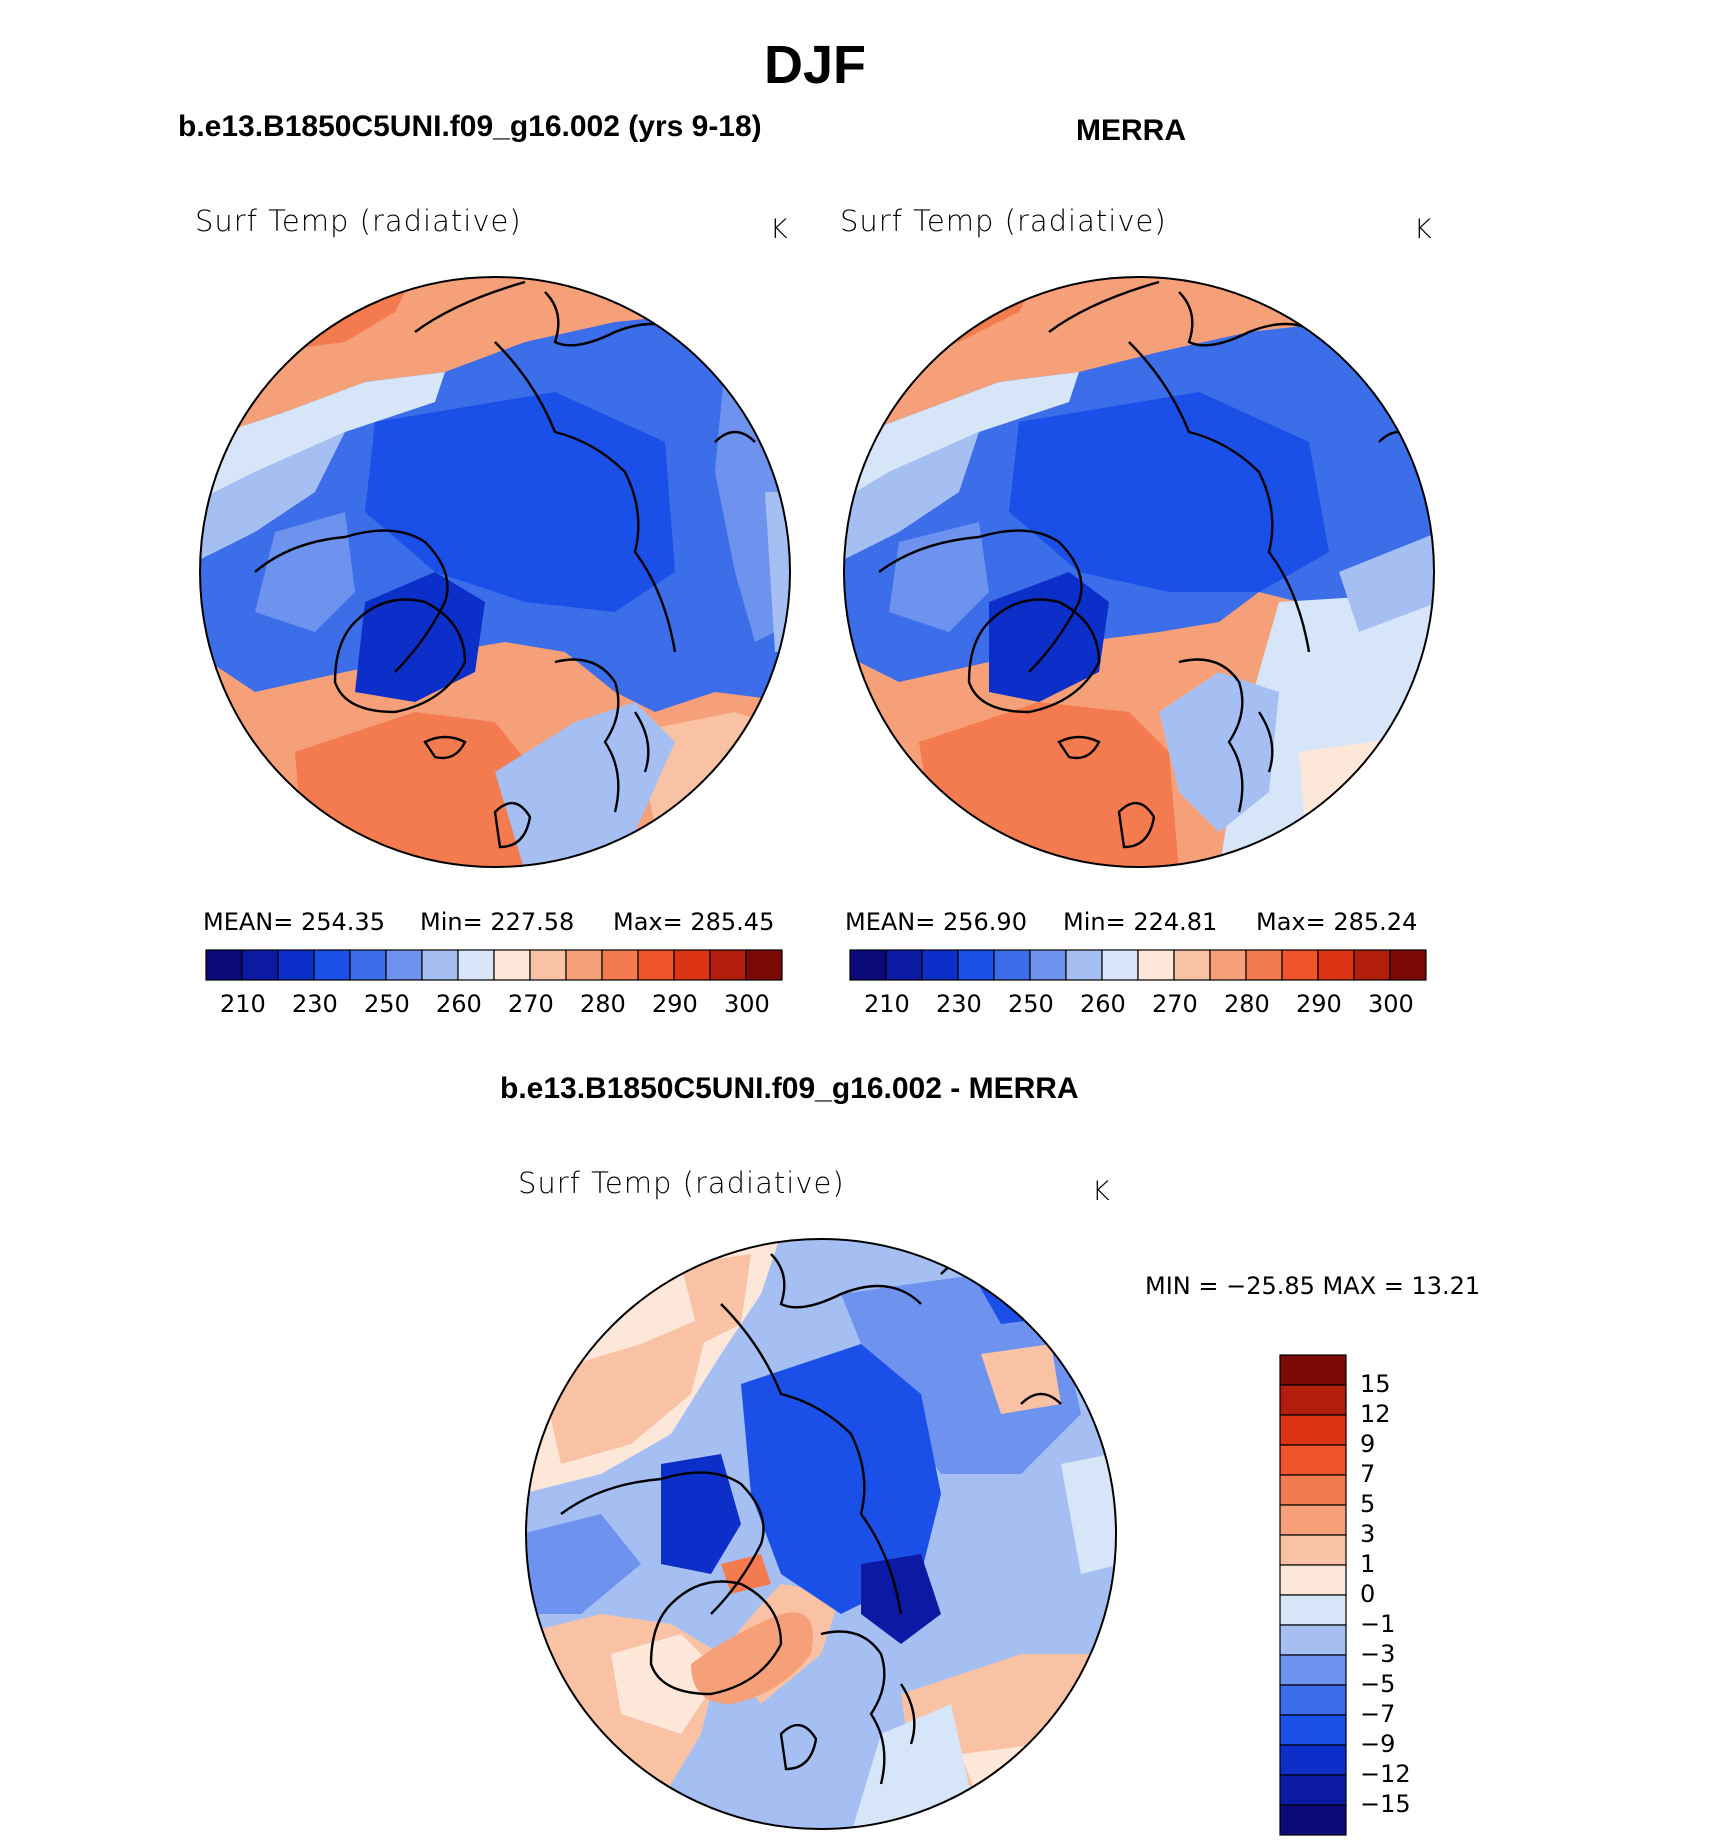 This screenshot has width=1710, height=1840. Describe the element at coordinates (1378, 1744) in the screenshot. I see `colorbar-tick-label: −9` at that location.